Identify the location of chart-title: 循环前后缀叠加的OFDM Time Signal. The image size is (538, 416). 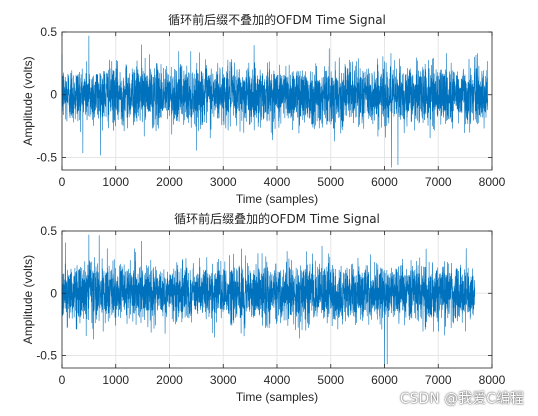
(277, 218).